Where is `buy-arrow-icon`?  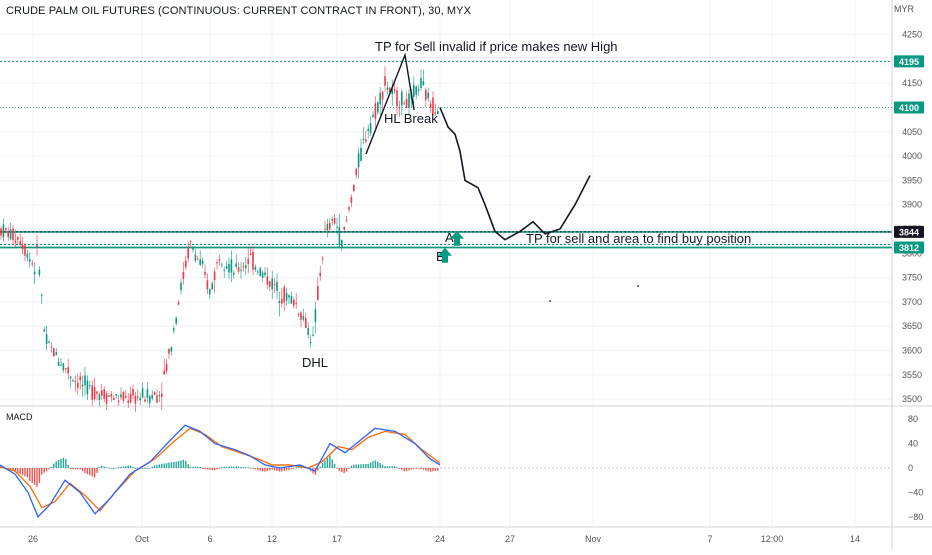 buy-arrow-icon is located at coordinates (445, 255).